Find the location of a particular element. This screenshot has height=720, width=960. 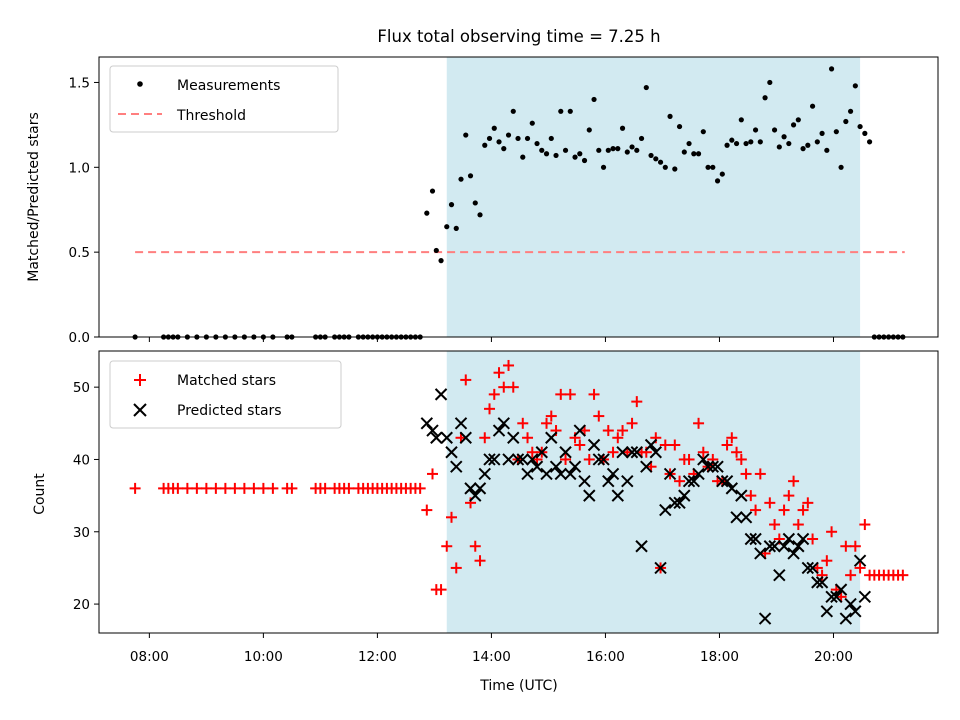

x-tick-label: 14:00 is located at coordinates (491, 657).